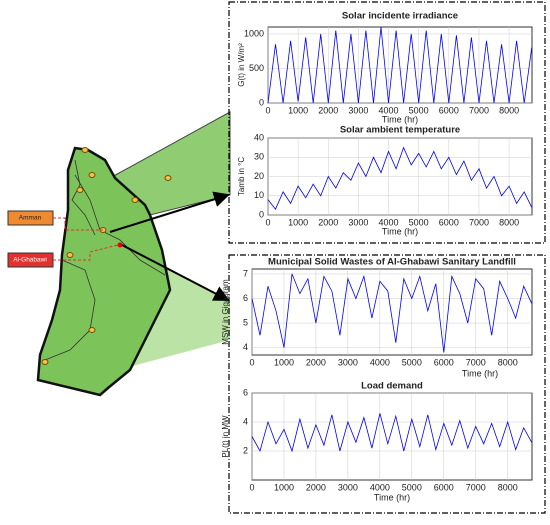 Image resolution: width=550 pixels, height=525 pixels. What do you see at coordinates (256, 68) in the screenshot?
I see `y-tick-label: 500` at bounding box center [256, 68].